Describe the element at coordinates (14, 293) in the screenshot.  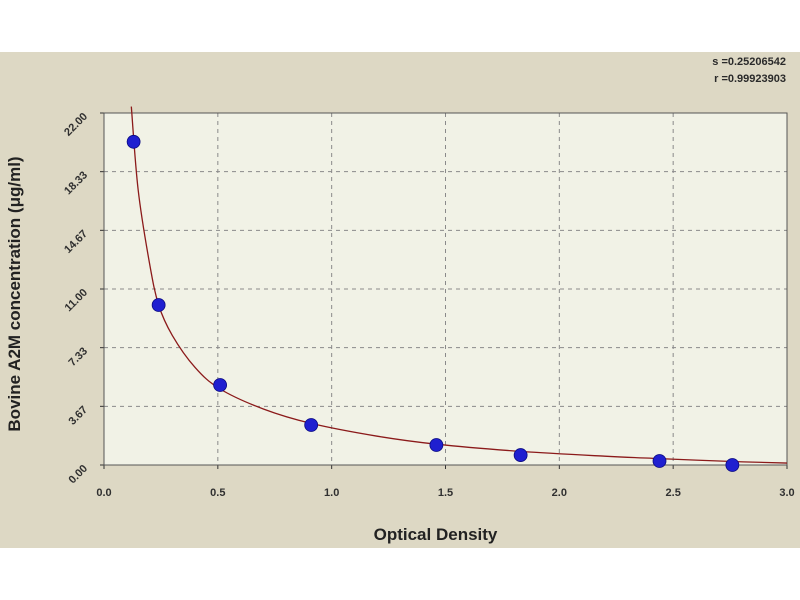
I see `y-axis-title: Bovine A2M concentration (μg/ml)` at that location.